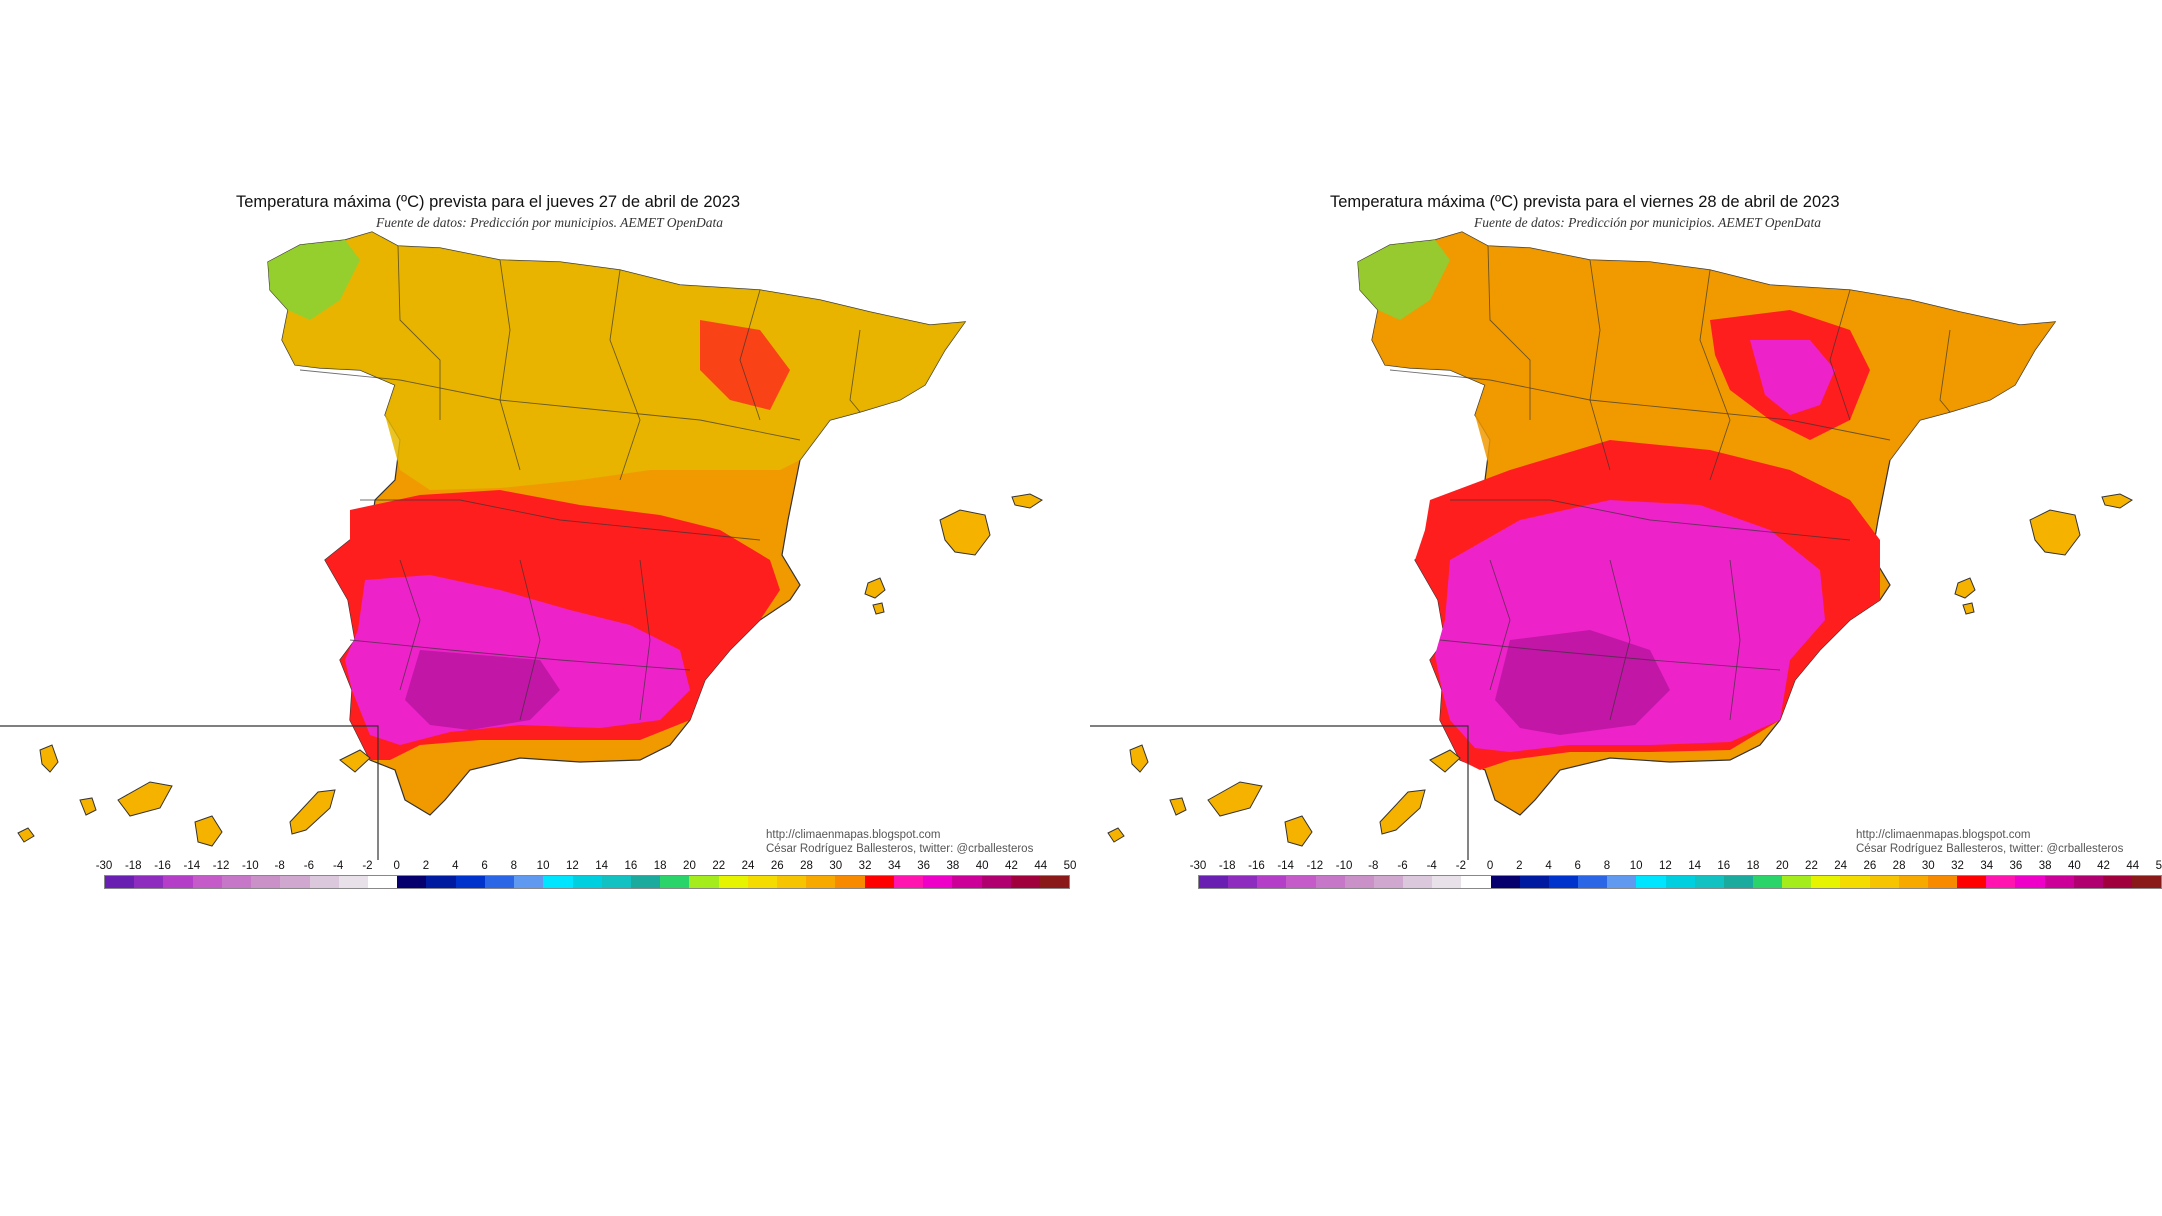  I want to click on tenerife-island, so click(145, 799).